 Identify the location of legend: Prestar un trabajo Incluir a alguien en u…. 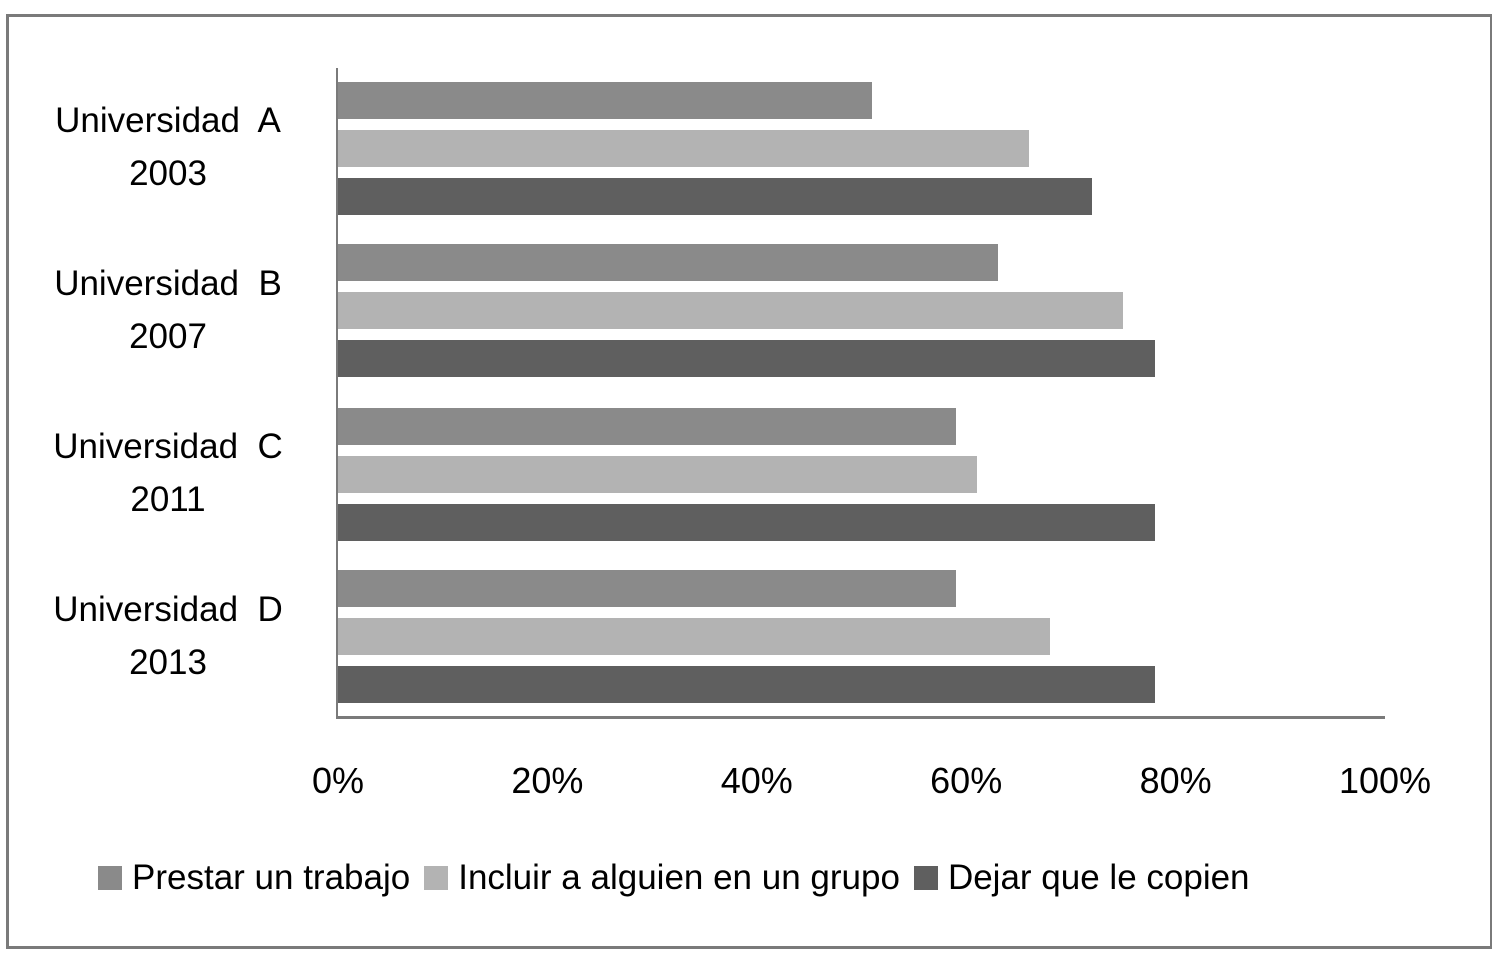
(681, 878).